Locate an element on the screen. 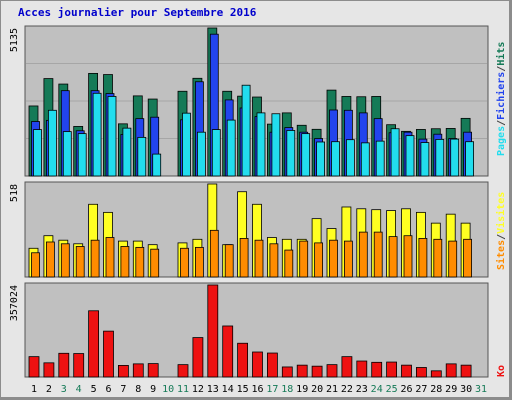 This screenshot has width=512, height=400. legend-bottom-text: Ko is located at coordinates (501, 371).